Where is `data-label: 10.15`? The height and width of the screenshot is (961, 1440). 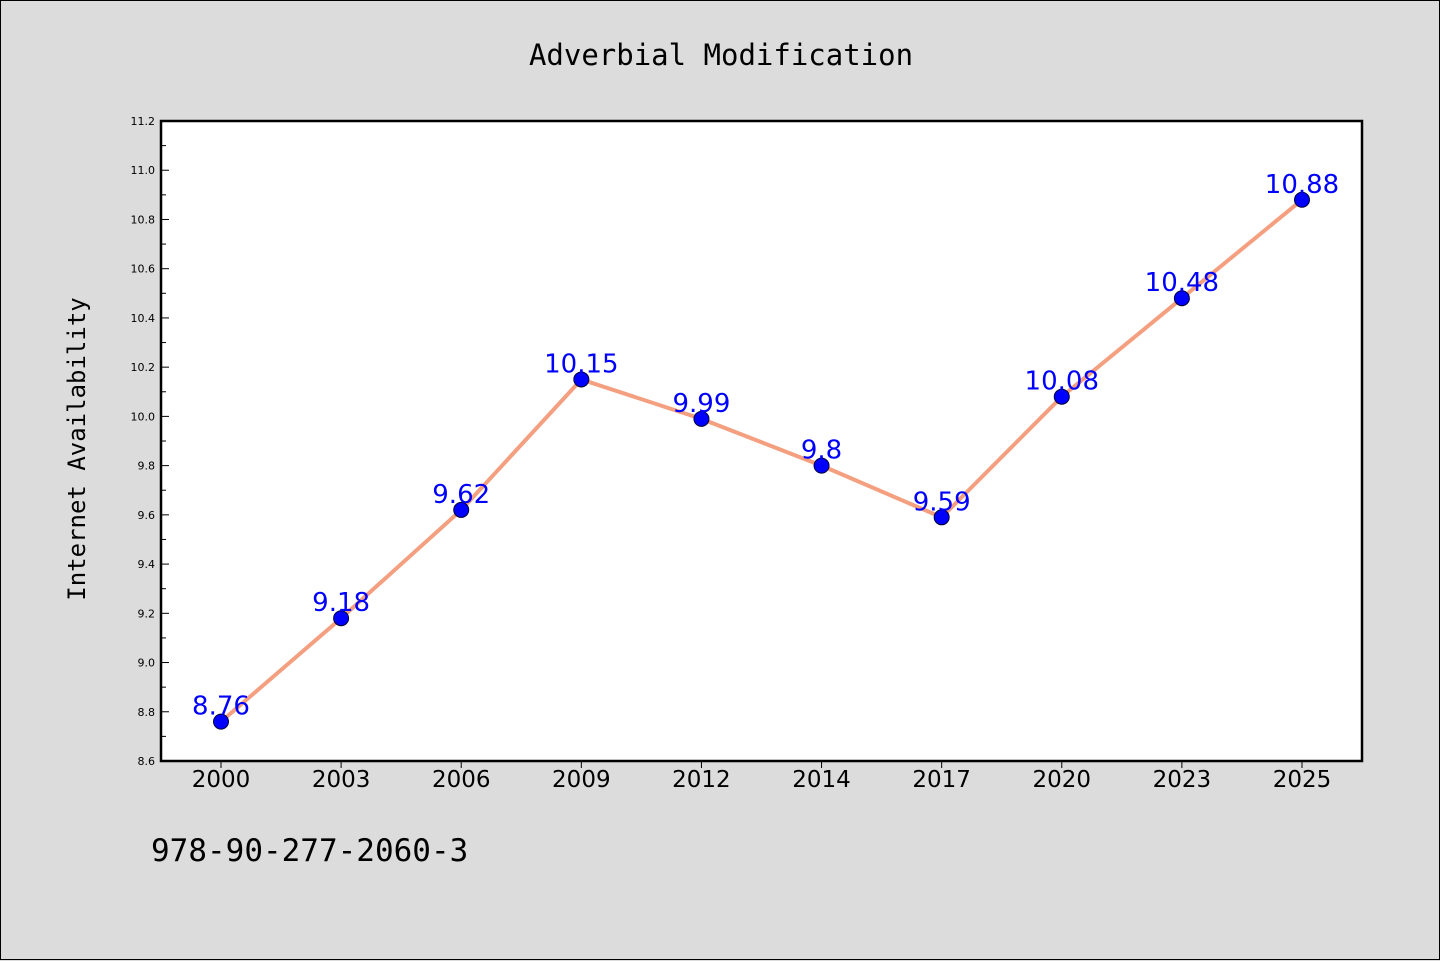 data-label: 10.15 is located at coordinates (581, 364).